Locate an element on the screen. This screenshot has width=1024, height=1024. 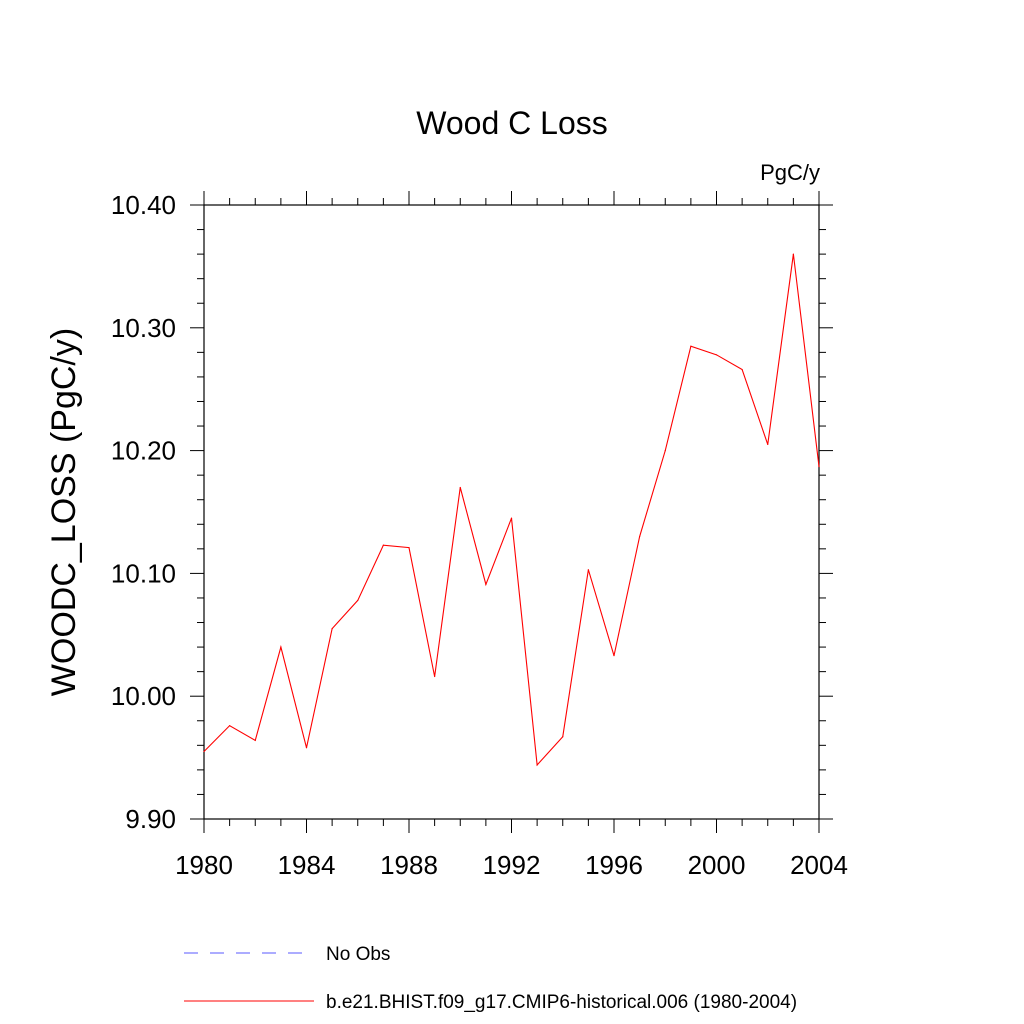
x-tick-label: 1980 is located at coordinates (204, 865).